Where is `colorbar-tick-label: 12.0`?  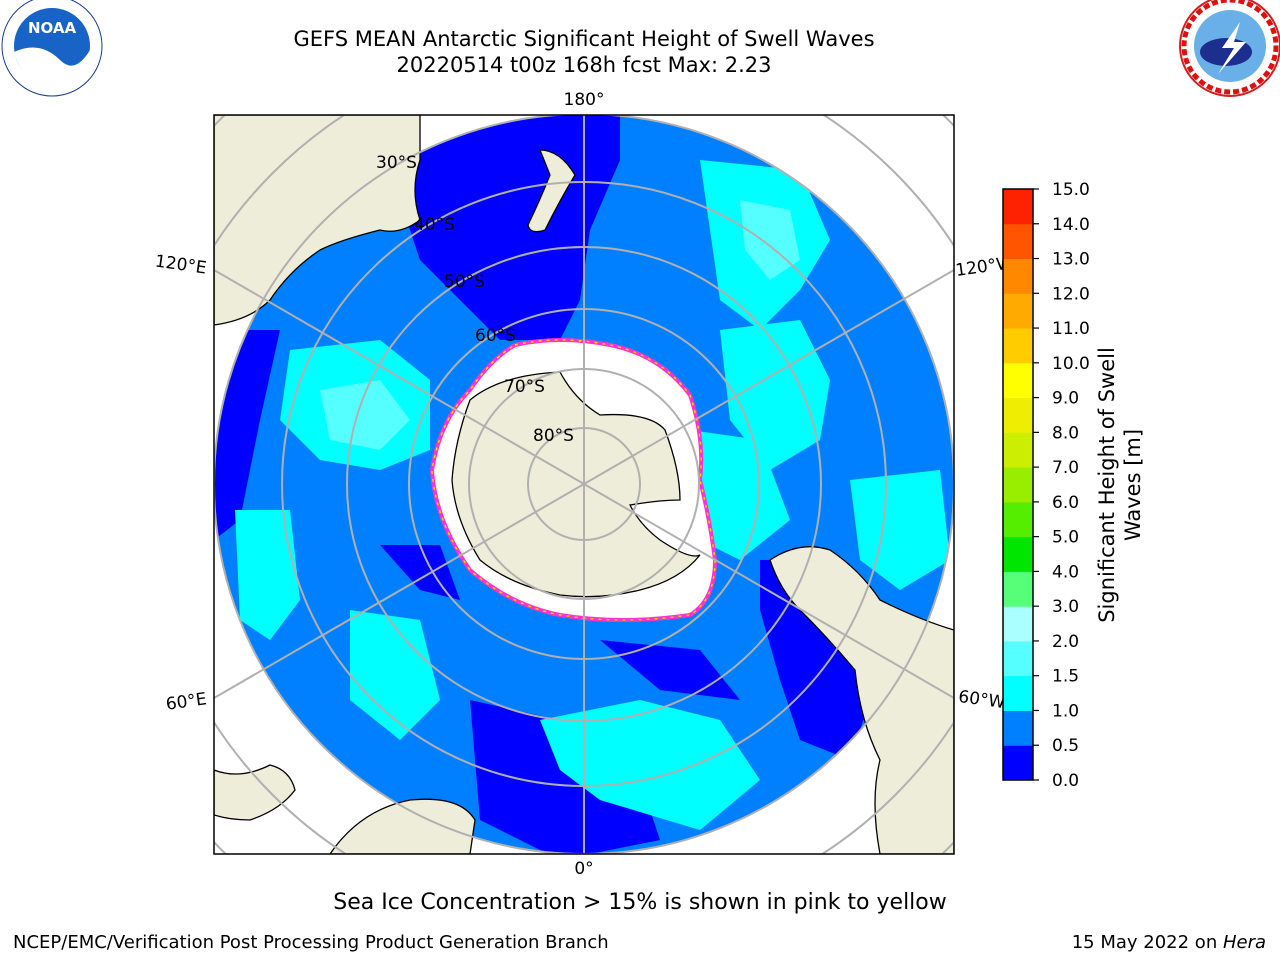
colorbar-tick-label: 12.0 is located at coordinates (1071, 294).